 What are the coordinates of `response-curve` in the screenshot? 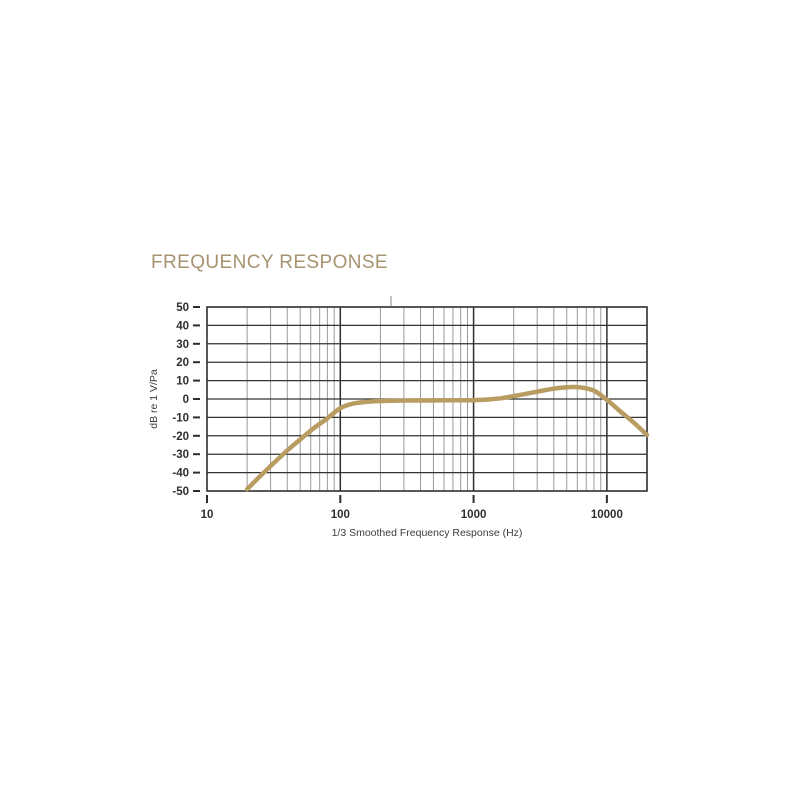 It's located at (447, 438).